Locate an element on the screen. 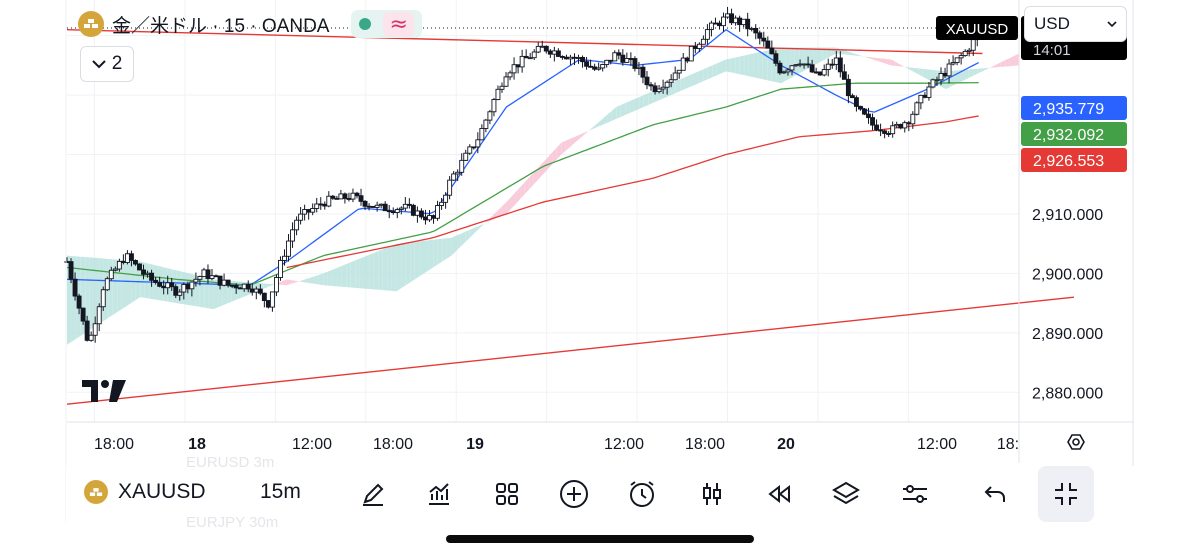 The width and height of the screenshot is (1200, 554). candles-icon is located at coordinates (712, 494).